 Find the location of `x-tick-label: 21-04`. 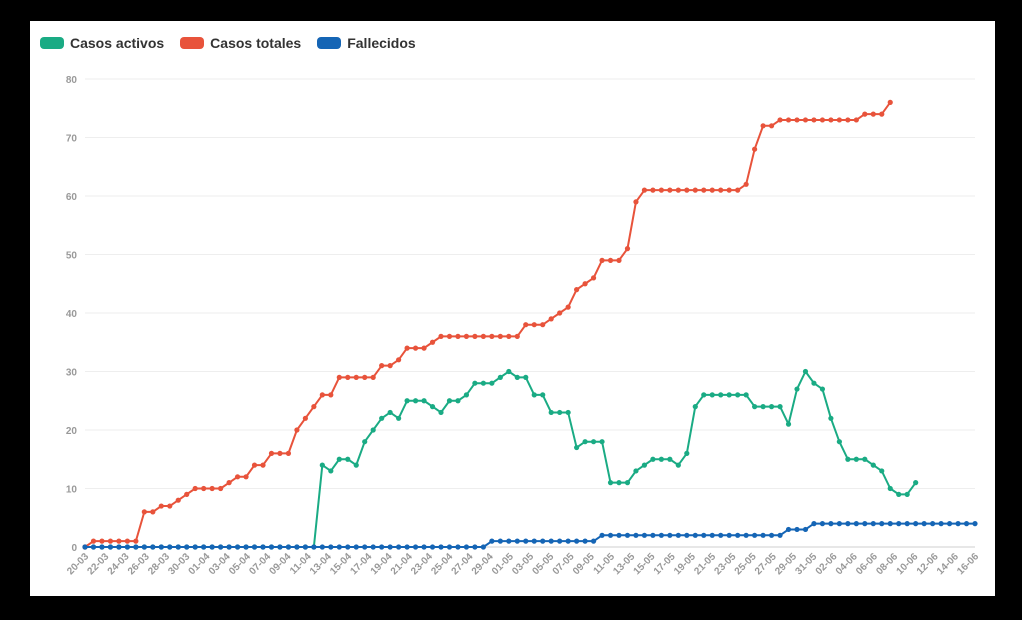

x-tick-label: 21-04 is located at coordinates (402, 564).